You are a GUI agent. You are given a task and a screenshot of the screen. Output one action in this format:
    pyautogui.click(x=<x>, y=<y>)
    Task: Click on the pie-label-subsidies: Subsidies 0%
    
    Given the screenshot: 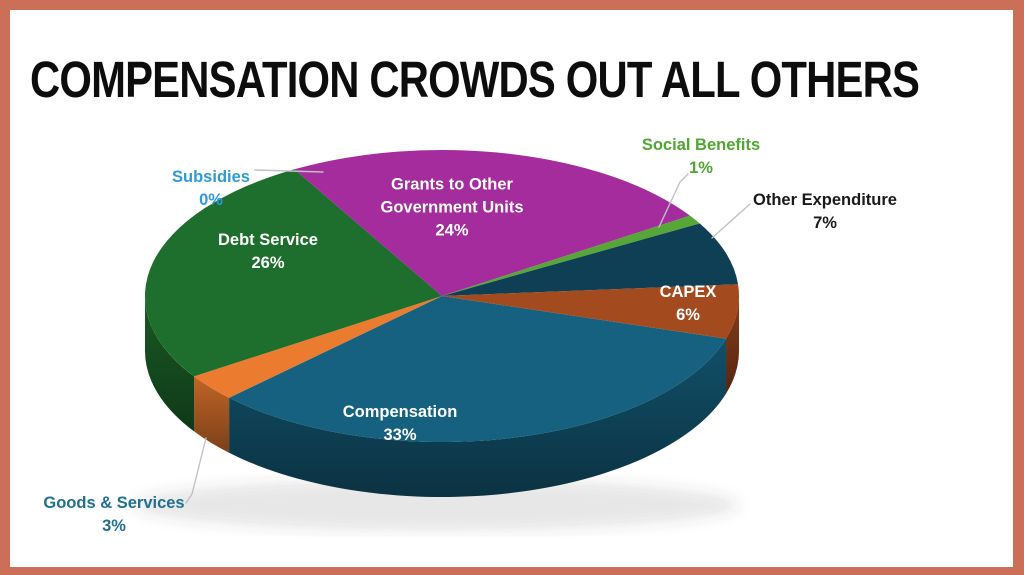 What is the action you would take?
    pyautogui.click(x=211, y=189)
    